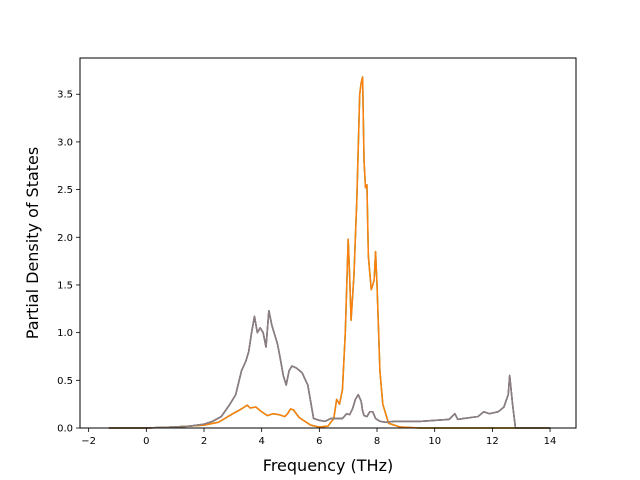  Describe the element at coordinates (32, 243) in the screenshot. I see `y-axis-label: Partial Density of States` at that location.